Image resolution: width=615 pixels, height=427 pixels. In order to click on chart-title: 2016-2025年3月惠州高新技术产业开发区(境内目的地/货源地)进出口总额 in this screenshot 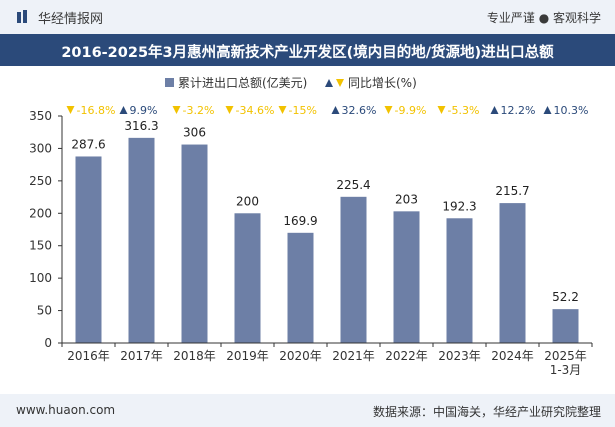, I will do `click(307, 53)`.